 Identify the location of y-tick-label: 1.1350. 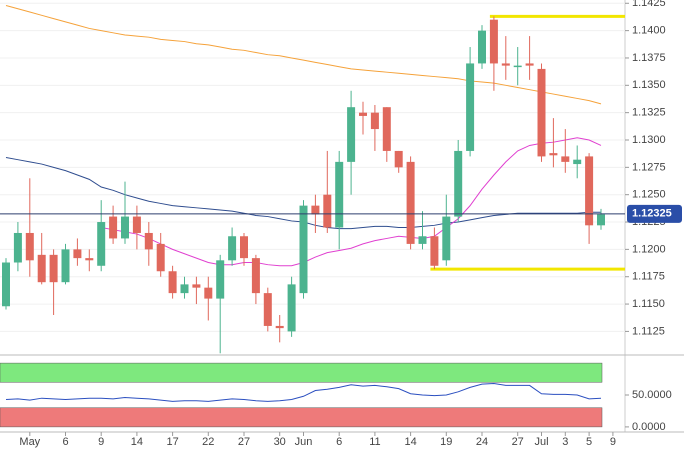
(649, 85).